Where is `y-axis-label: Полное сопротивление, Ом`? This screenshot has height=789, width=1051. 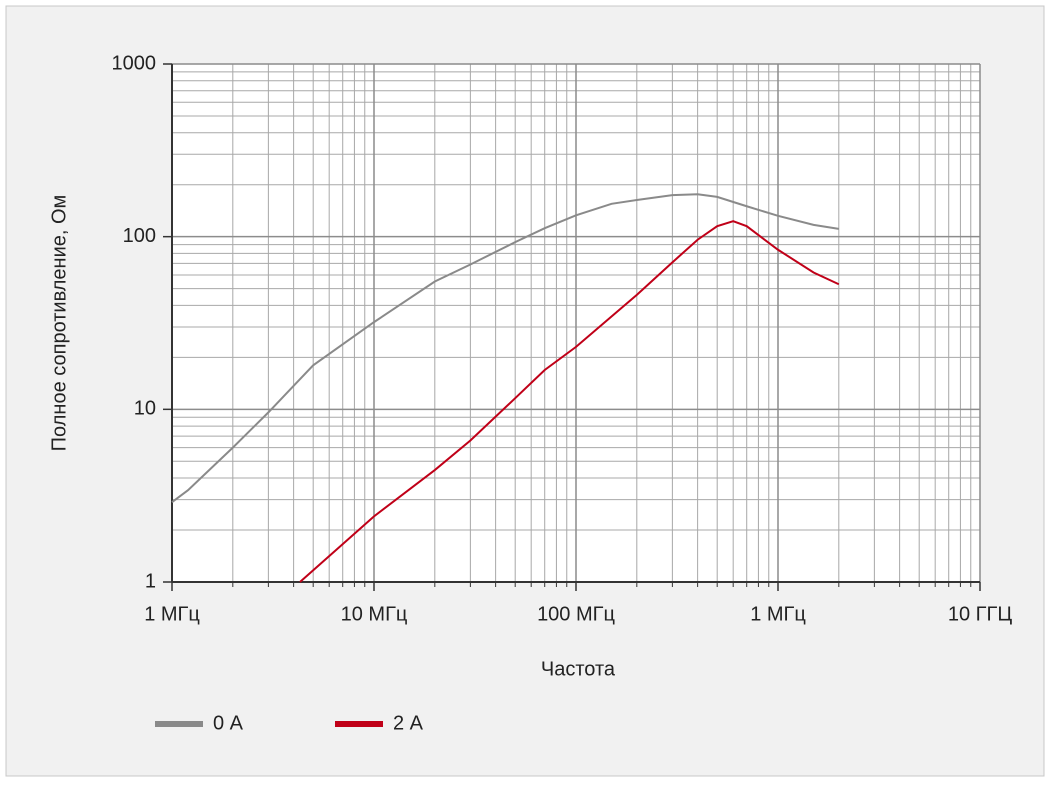 y-axis-label: Полное сопротивление, Ом is located at coordinates (59, 323).